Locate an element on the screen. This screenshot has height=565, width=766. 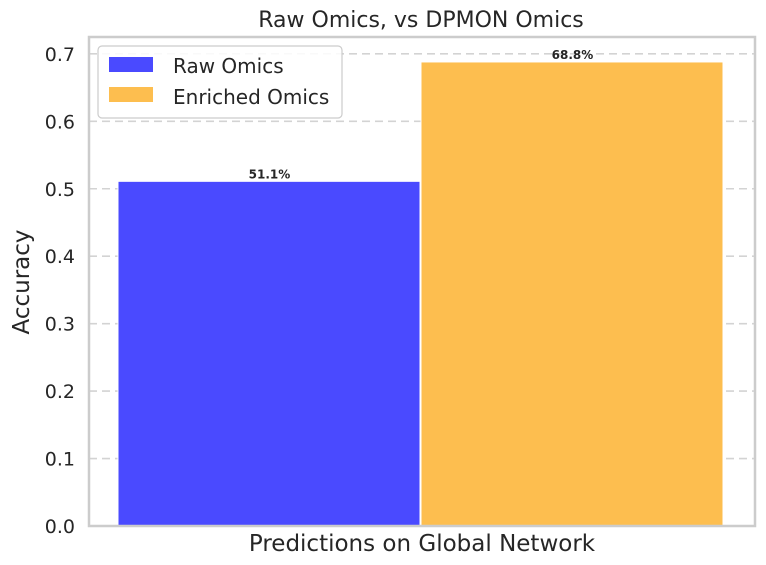
y-tick-label: 0.3 is located at coordinates (60, 325).